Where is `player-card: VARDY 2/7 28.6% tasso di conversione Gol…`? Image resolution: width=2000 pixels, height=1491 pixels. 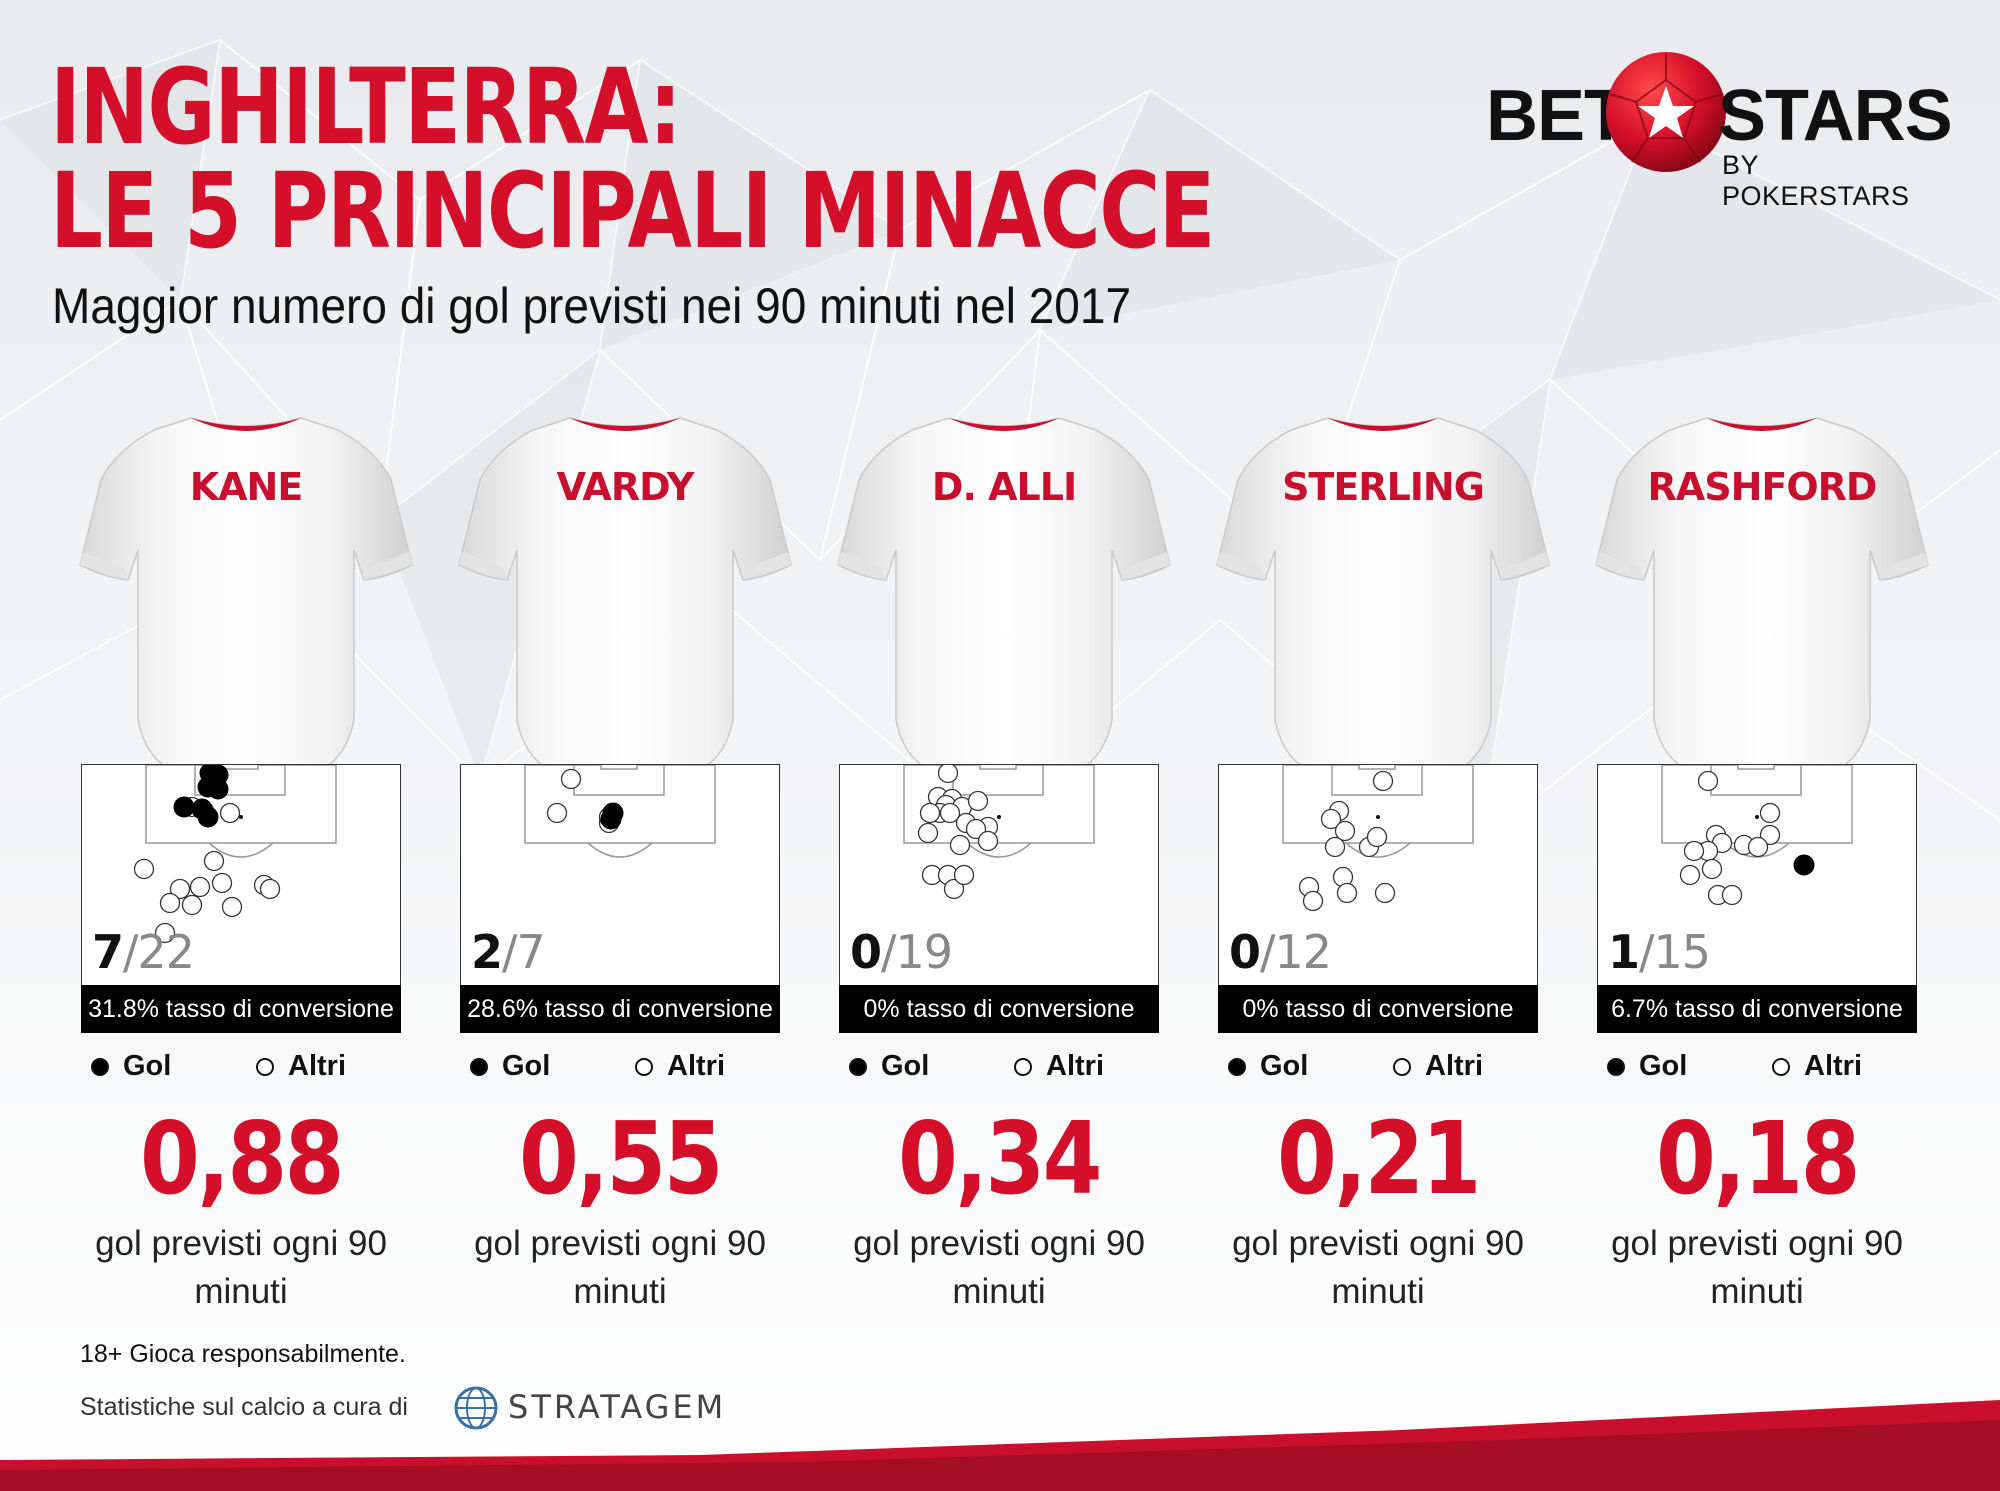 player-card: VARDY 2/7 28.6% tasso di conversione Gol… is located at coordinates (625, 860).